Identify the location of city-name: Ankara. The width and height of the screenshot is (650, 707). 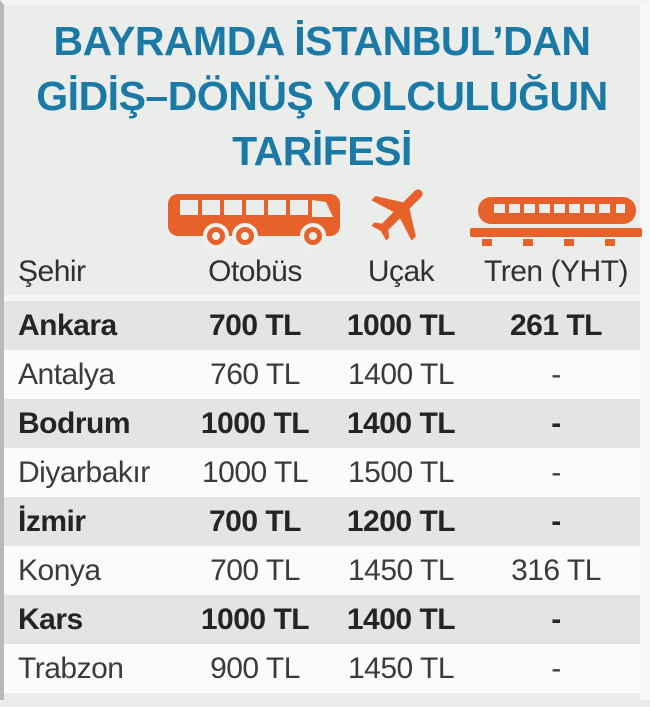
(67, 325).